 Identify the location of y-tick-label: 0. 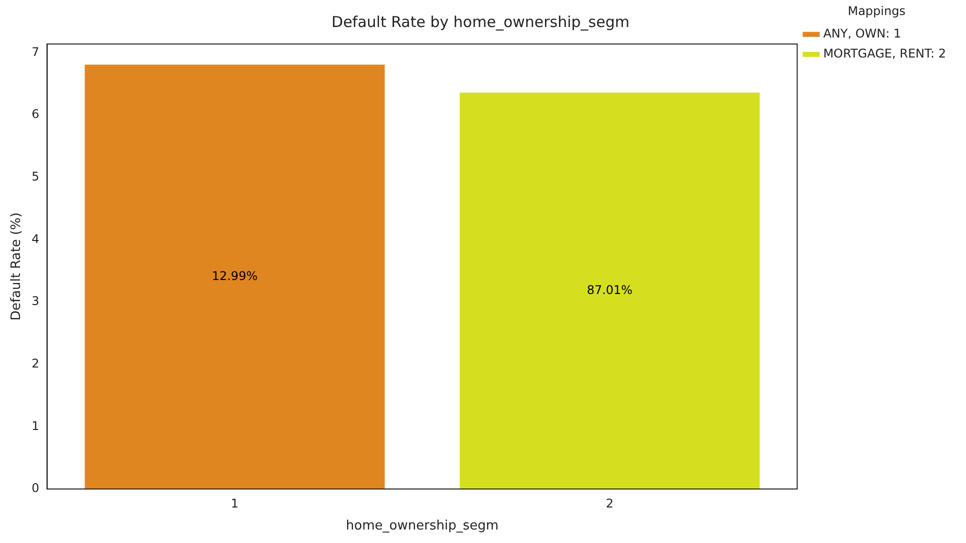
(36, 488).